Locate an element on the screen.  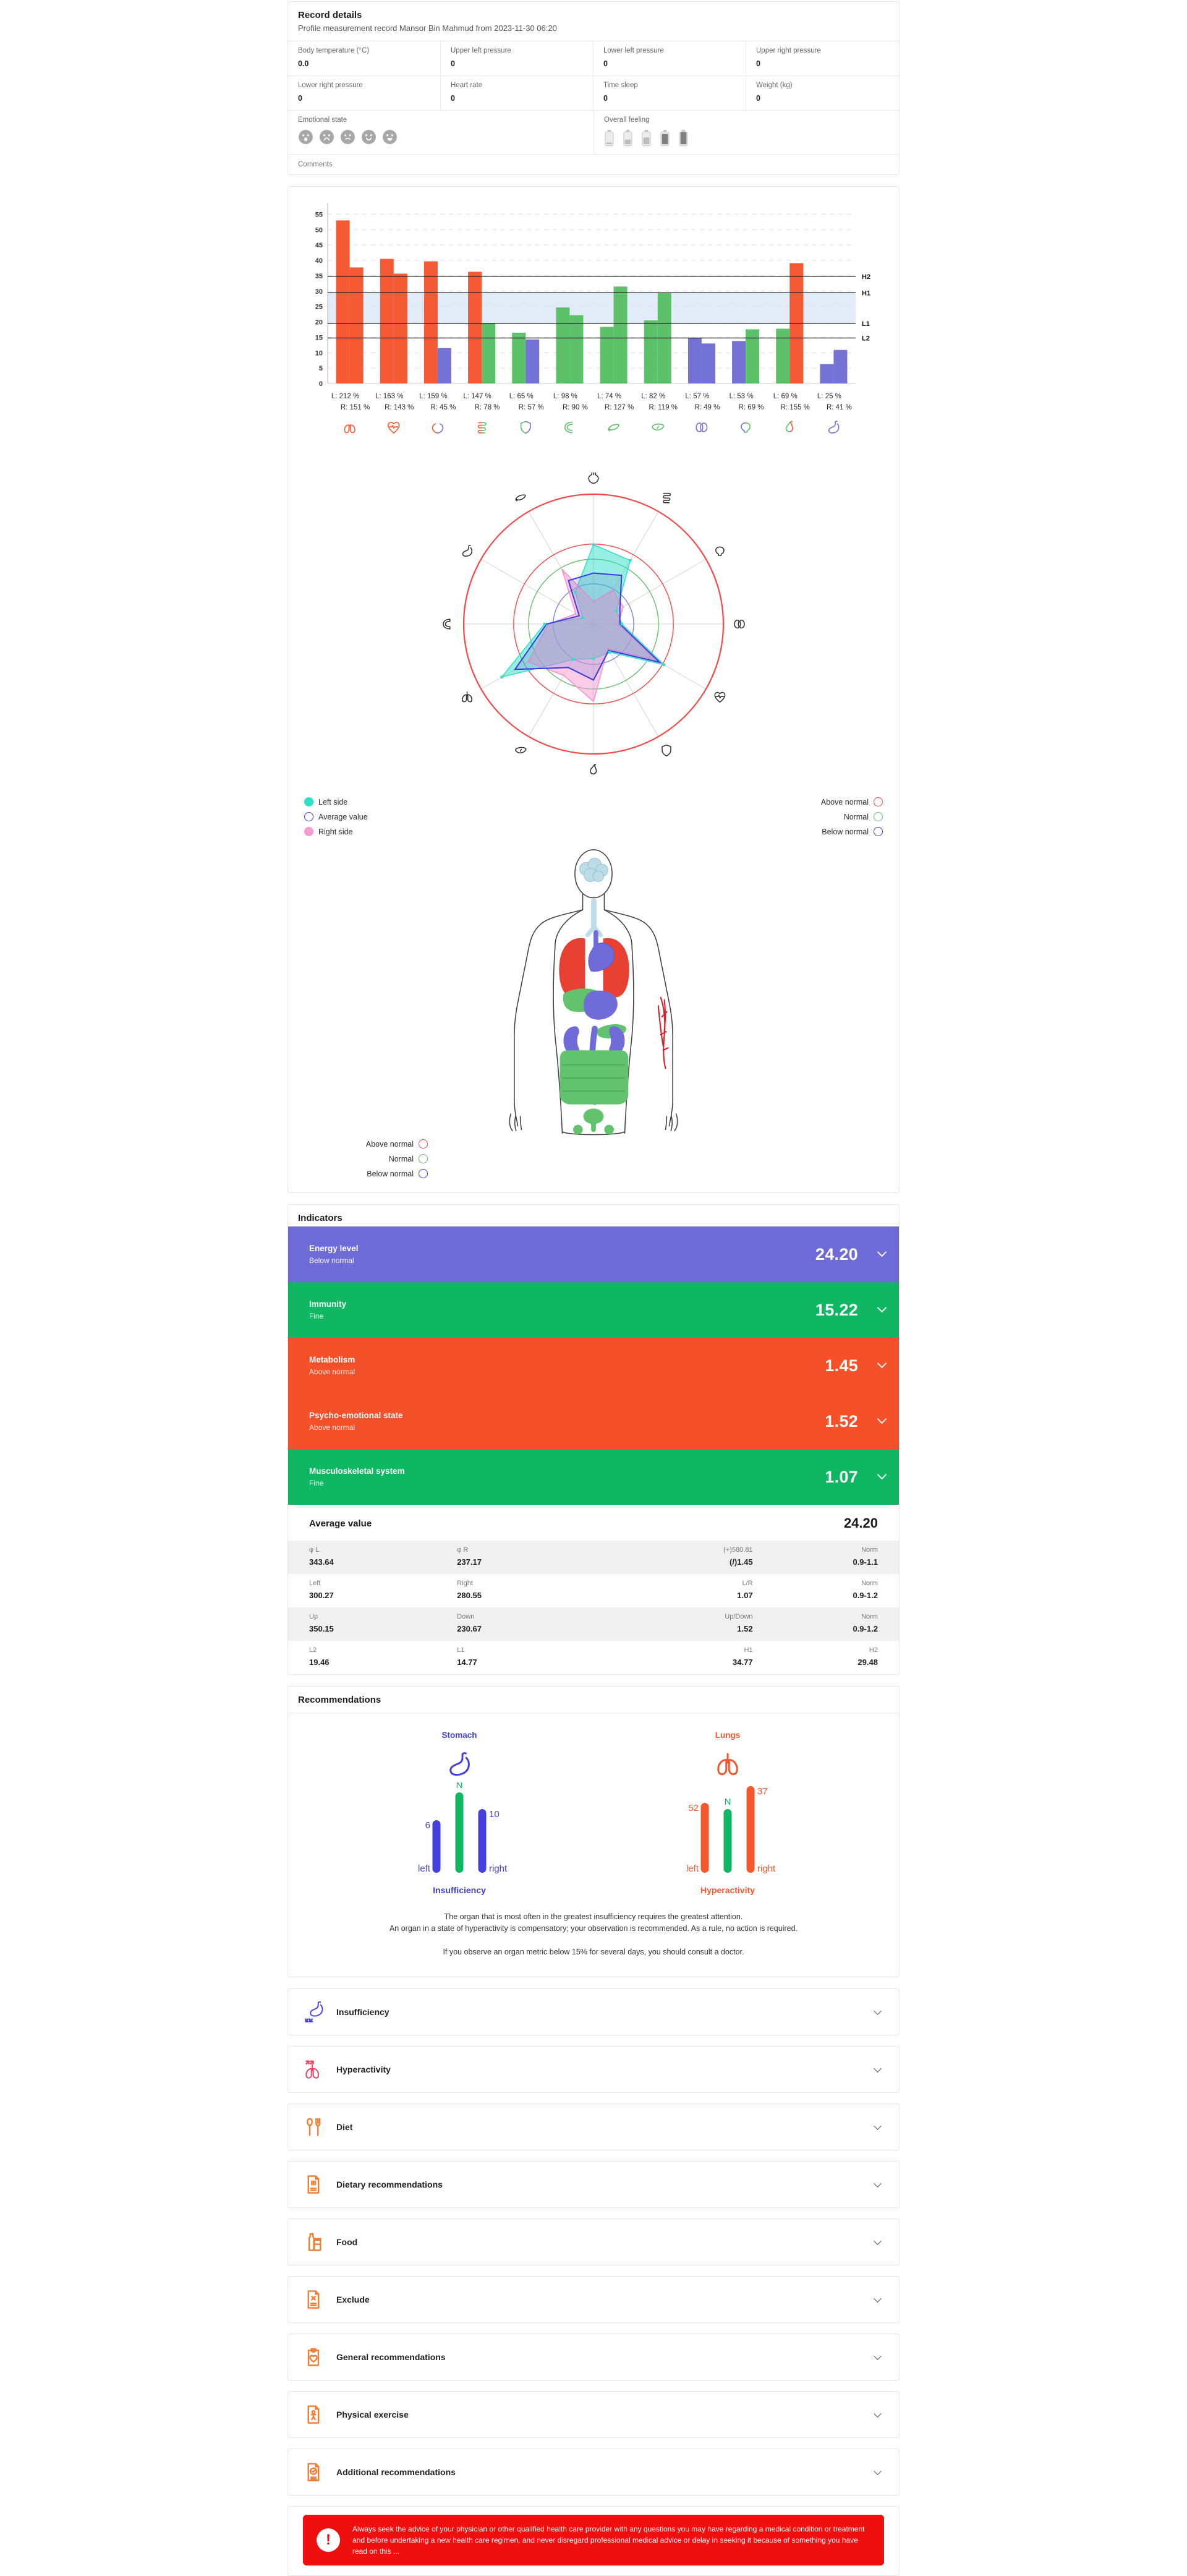
body-map is located at coordinates (593, 993).